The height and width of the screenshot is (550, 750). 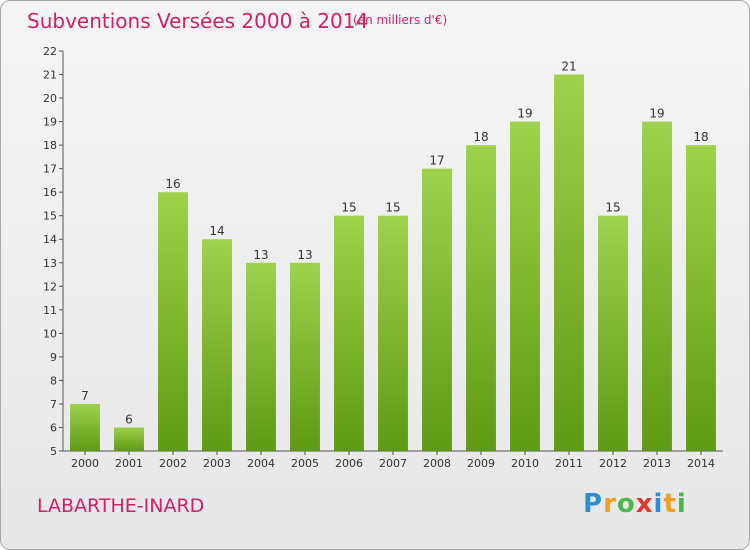 I want to click on chart-subtitle: (en milliers d'€), so click(x=400, y=20).